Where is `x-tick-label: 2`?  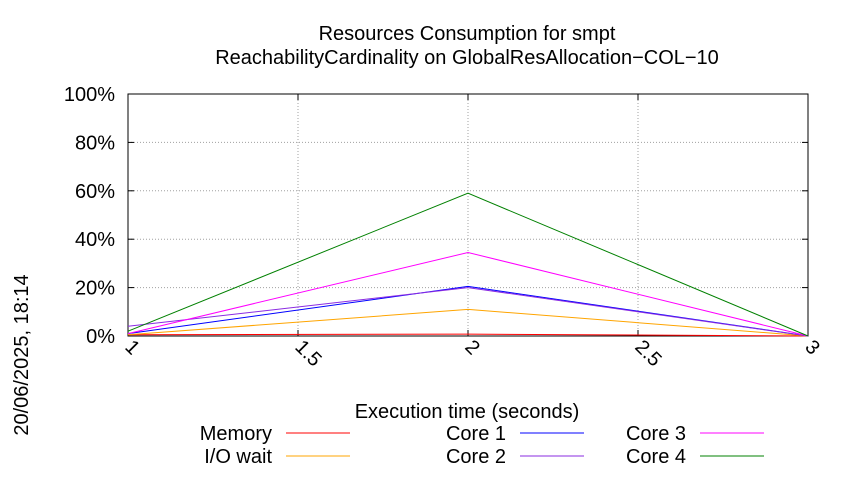
x-tick-label: 2 is located at coordinates (471, 347).